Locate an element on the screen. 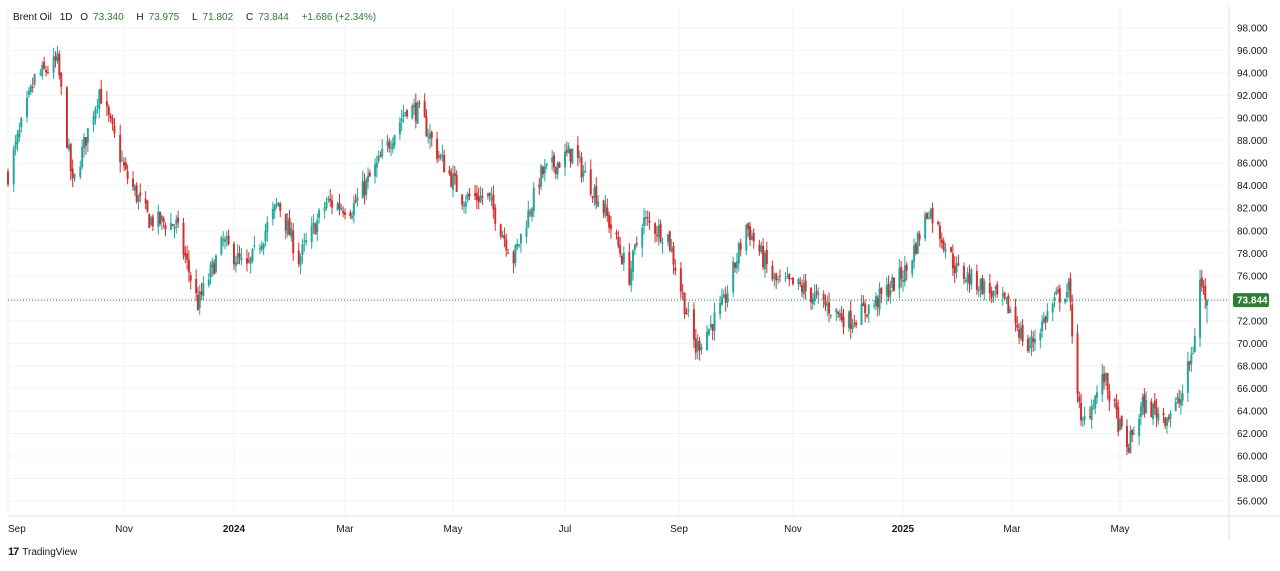  legend-interval: 1D is located at coordinates (66, 17).